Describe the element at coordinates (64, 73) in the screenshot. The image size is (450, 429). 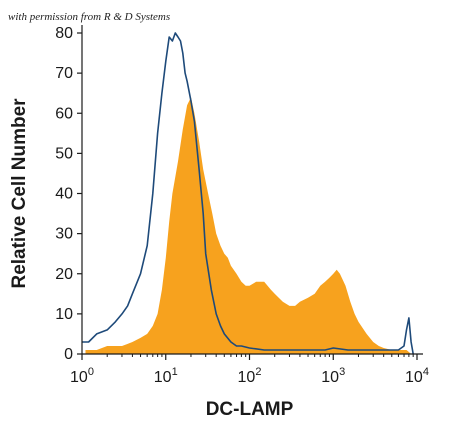
I see `y-tick-label: 70` at that location.